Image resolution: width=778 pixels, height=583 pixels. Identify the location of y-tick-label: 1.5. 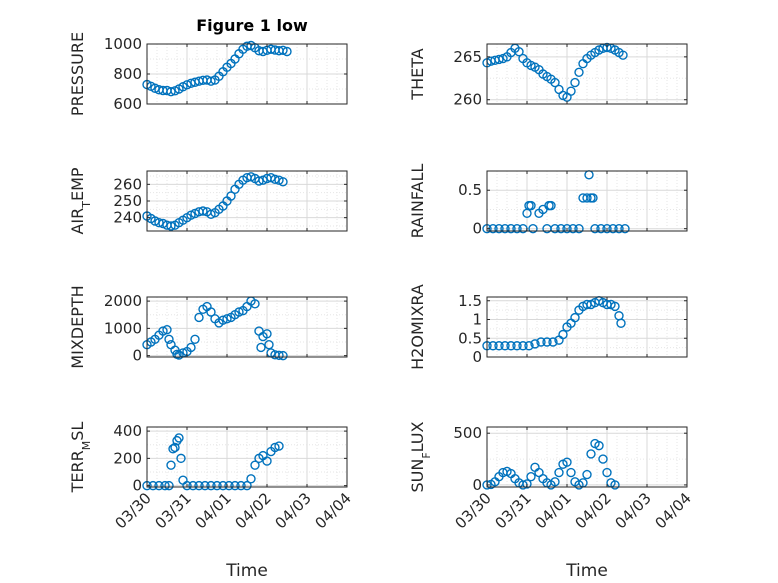
(470, 301).